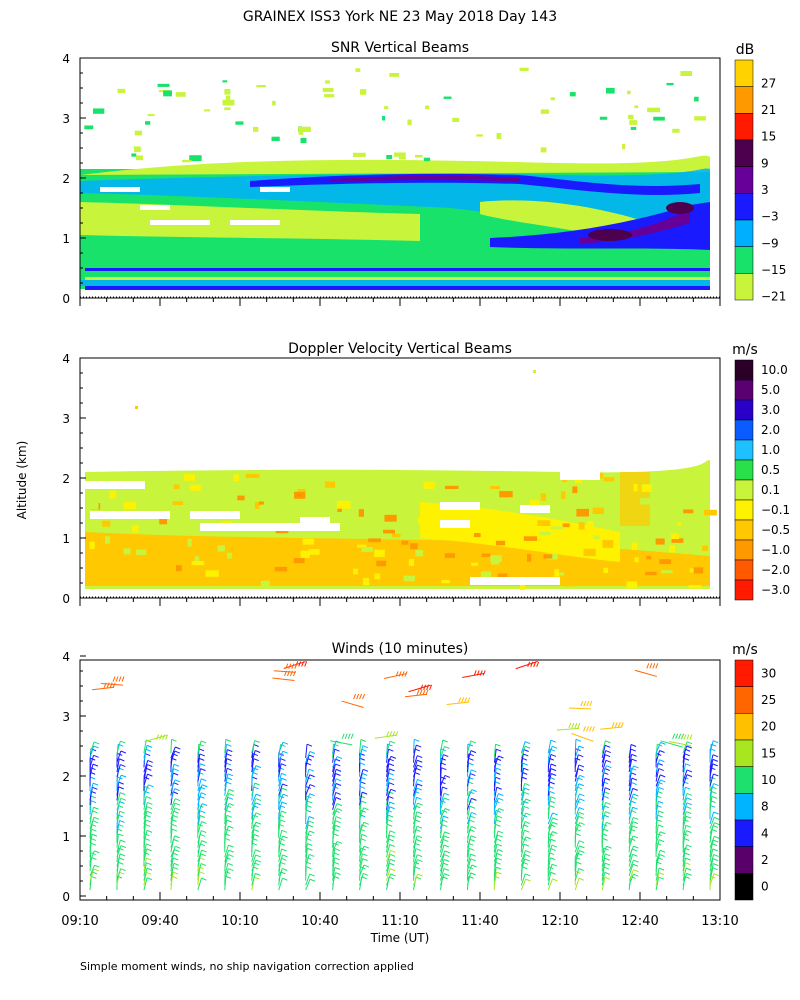 This screenshot has height=1000, width=800. Describe the element at coordinates (319, 921) in the screenshot. I see `x-tick-label: 10:40` at that location.